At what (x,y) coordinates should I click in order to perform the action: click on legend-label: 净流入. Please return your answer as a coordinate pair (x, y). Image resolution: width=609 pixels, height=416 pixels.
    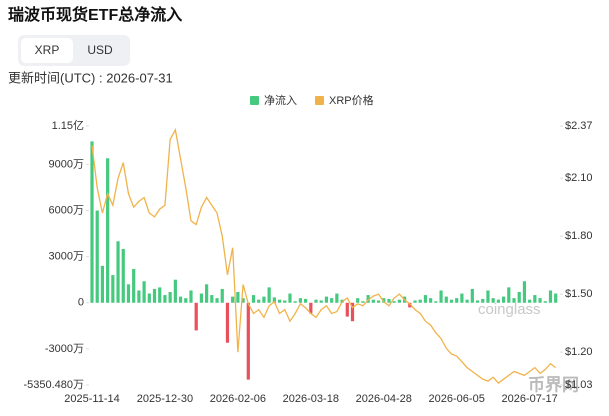
    Looking at the image, I should click on (280, 100).